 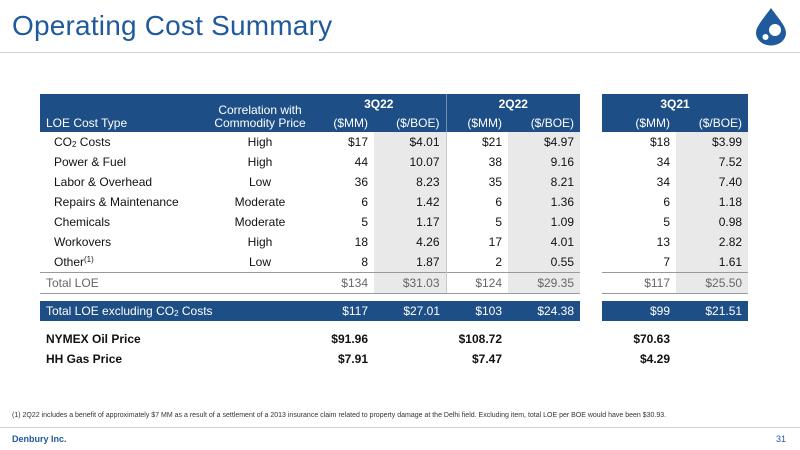 What do you see at coordinates (544, 142) in the screenshot?
I see `value-cell: $4.97` at bounding box center [544, 142].